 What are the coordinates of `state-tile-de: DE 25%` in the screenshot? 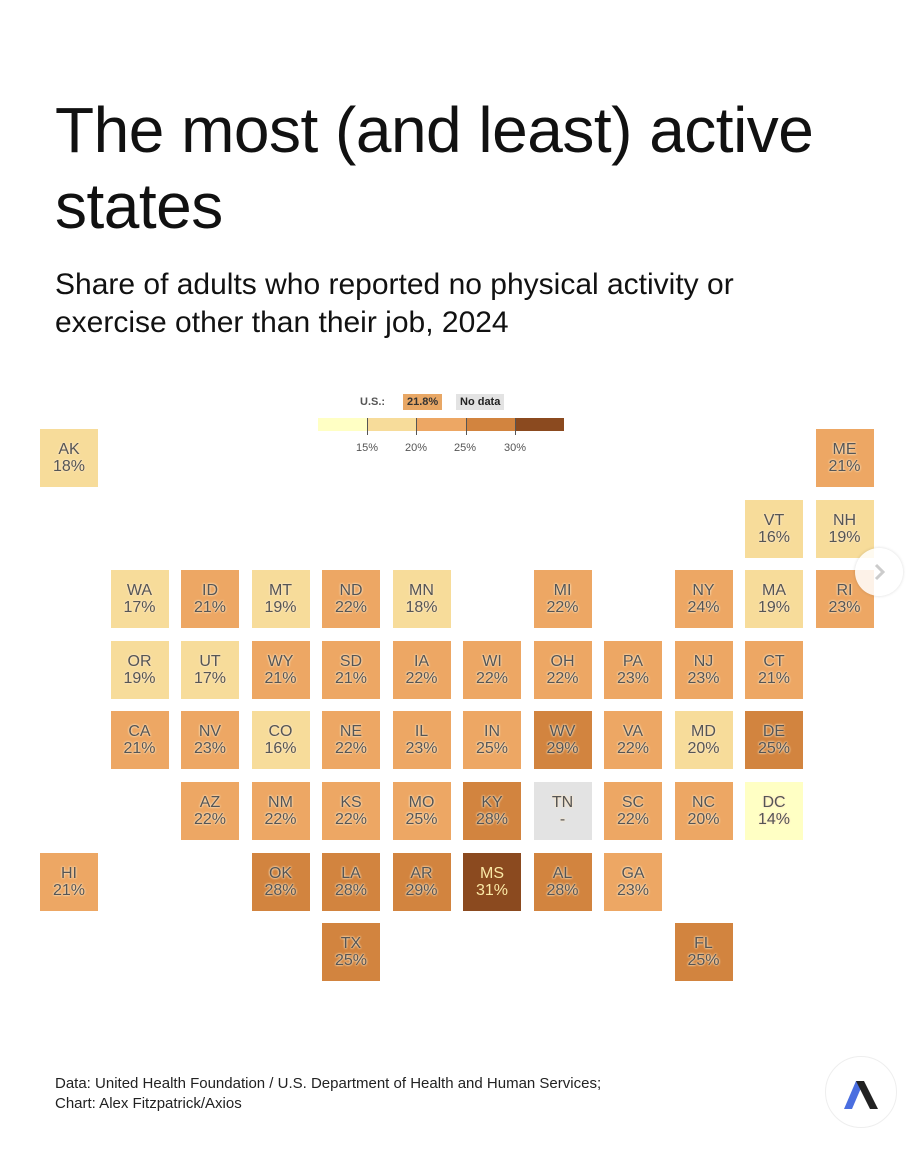 It's located at (774, 740).